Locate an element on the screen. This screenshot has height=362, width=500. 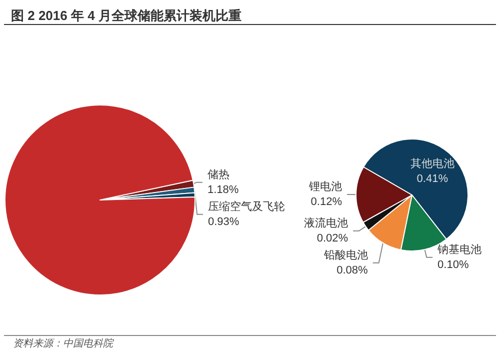
slice-label: 锂电池 is located at coordinates (325, 187).